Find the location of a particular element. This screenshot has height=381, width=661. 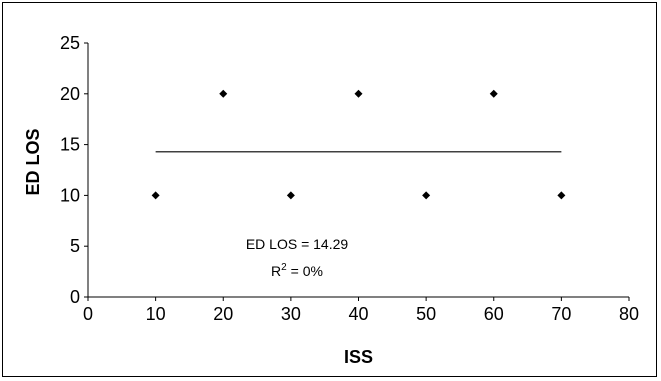

x-tick-label: 60 is located at coordinates (494, 314).